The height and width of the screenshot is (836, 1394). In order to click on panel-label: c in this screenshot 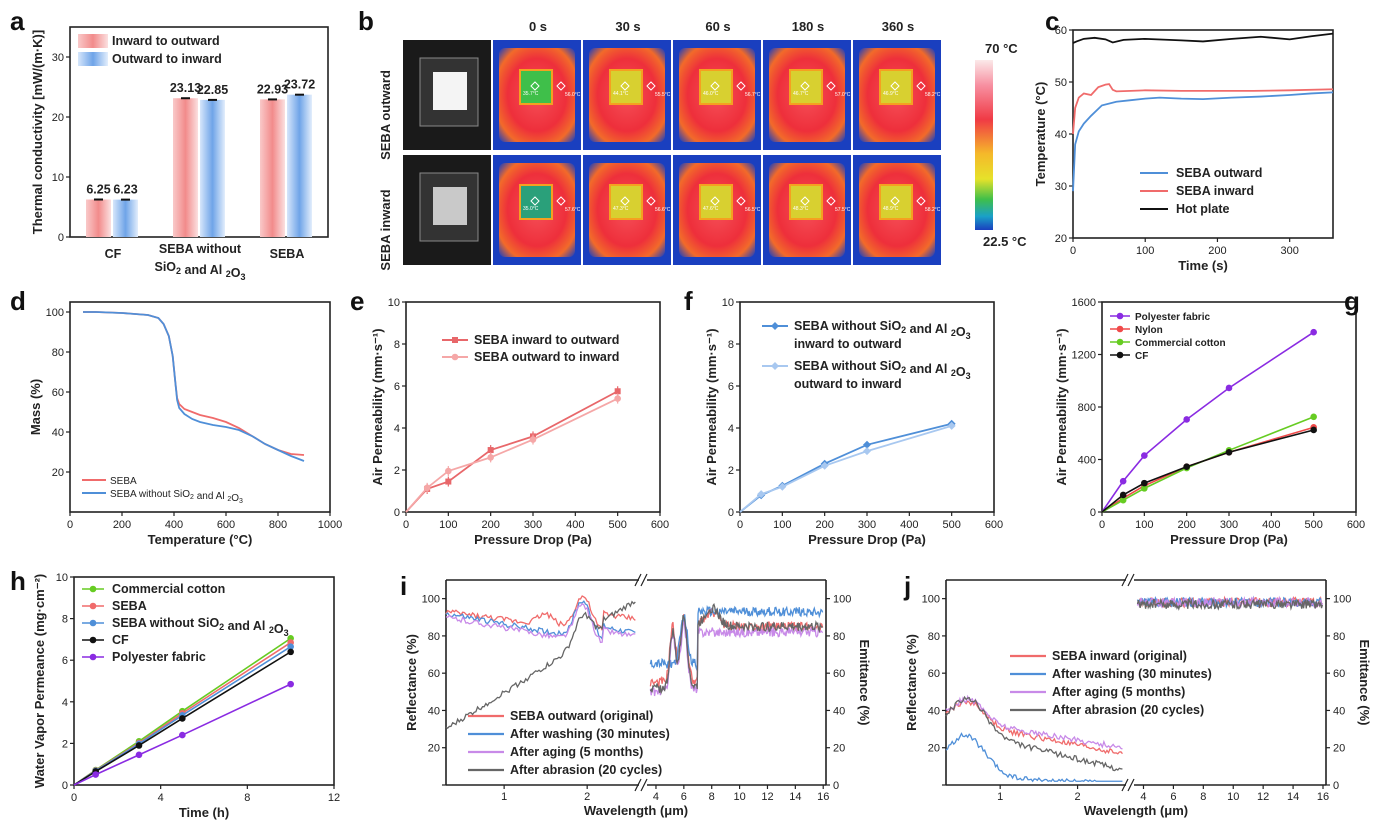, I will do `click(1052, 21)`.